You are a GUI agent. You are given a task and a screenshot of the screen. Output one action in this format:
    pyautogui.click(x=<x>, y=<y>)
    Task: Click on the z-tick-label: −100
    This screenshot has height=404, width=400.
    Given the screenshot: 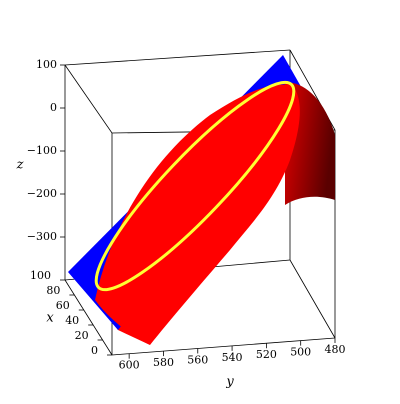 What is the action you would take?
    pyautogui.click(x=42, y=150)
    